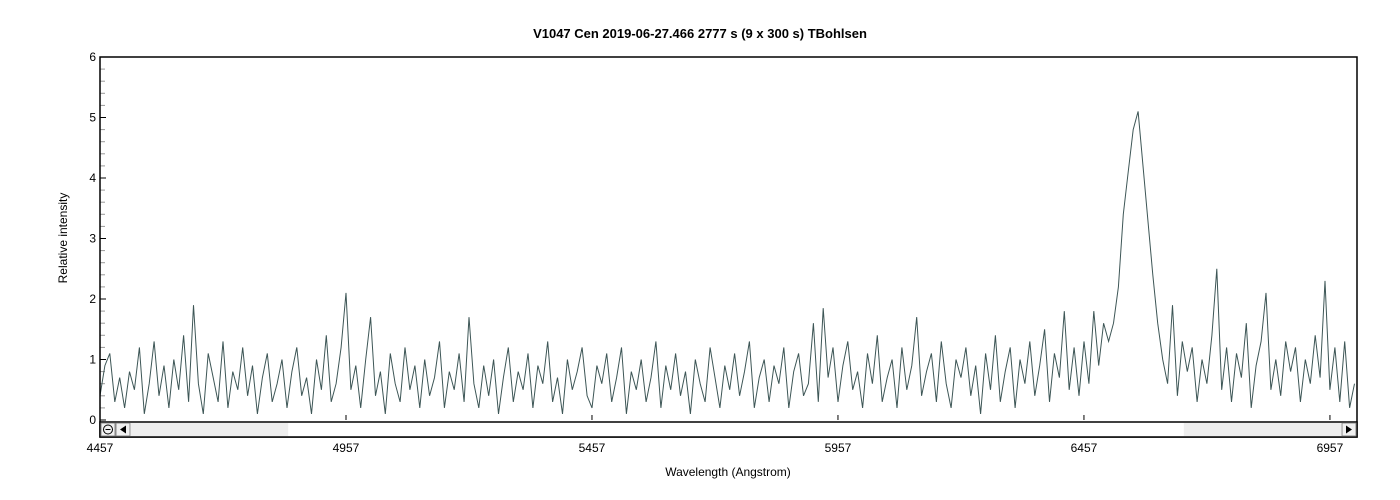 Image resolution: width=1400 pixels, height=500 pixels. What do you see at coordinates (92, 118) in the screenshot?
I see `y-tick-label: 5` at bounding box center [92, 118].